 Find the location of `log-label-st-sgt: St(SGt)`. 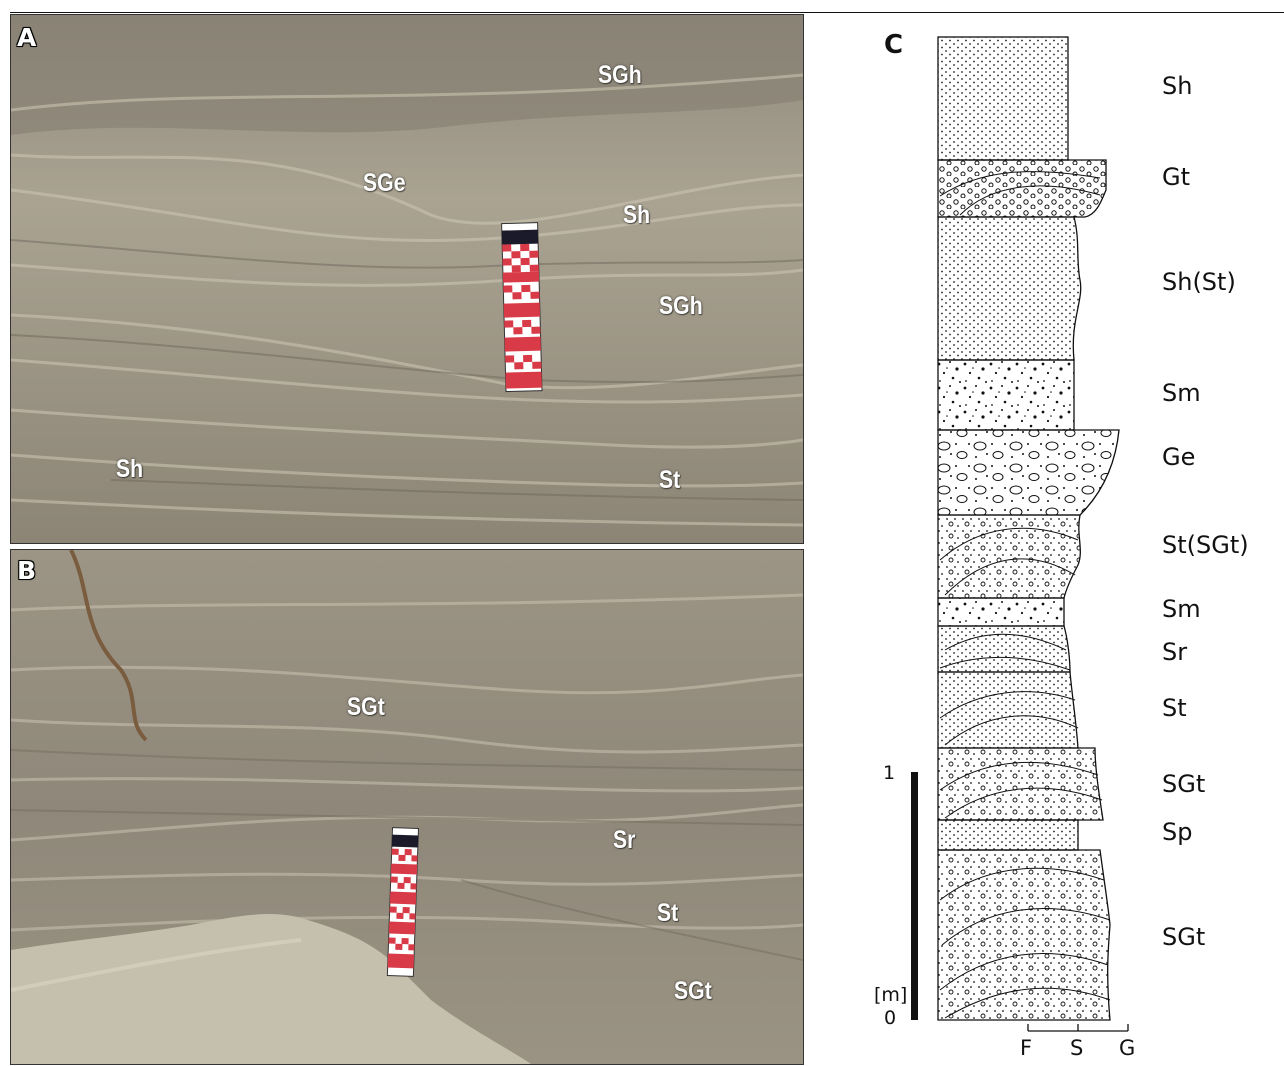

log-label-st-sgt: St(SGt) is located at coordinates (1205, 545).